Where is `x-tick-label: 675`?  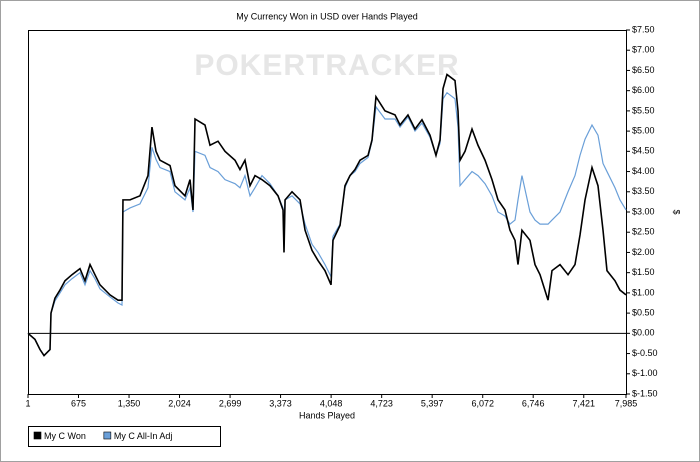
x-tick-label: 675 is located at coordinates (78, 403).